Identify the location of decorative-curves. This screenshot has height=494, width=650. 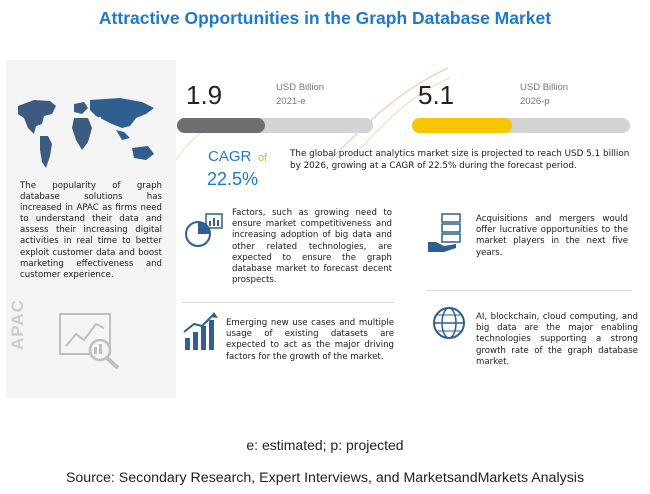
(390, 113).